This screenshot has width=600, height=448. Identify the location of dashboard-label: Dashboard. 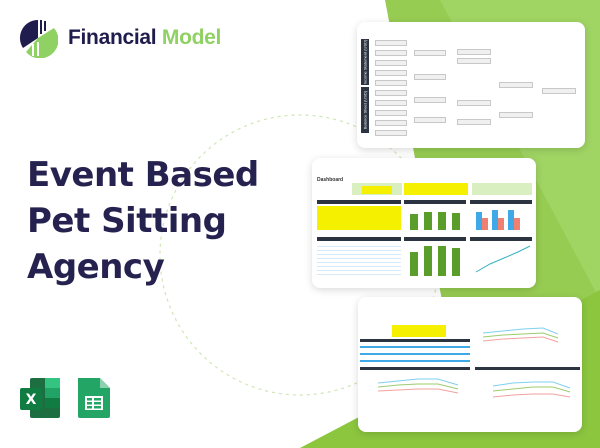
(330, 180).